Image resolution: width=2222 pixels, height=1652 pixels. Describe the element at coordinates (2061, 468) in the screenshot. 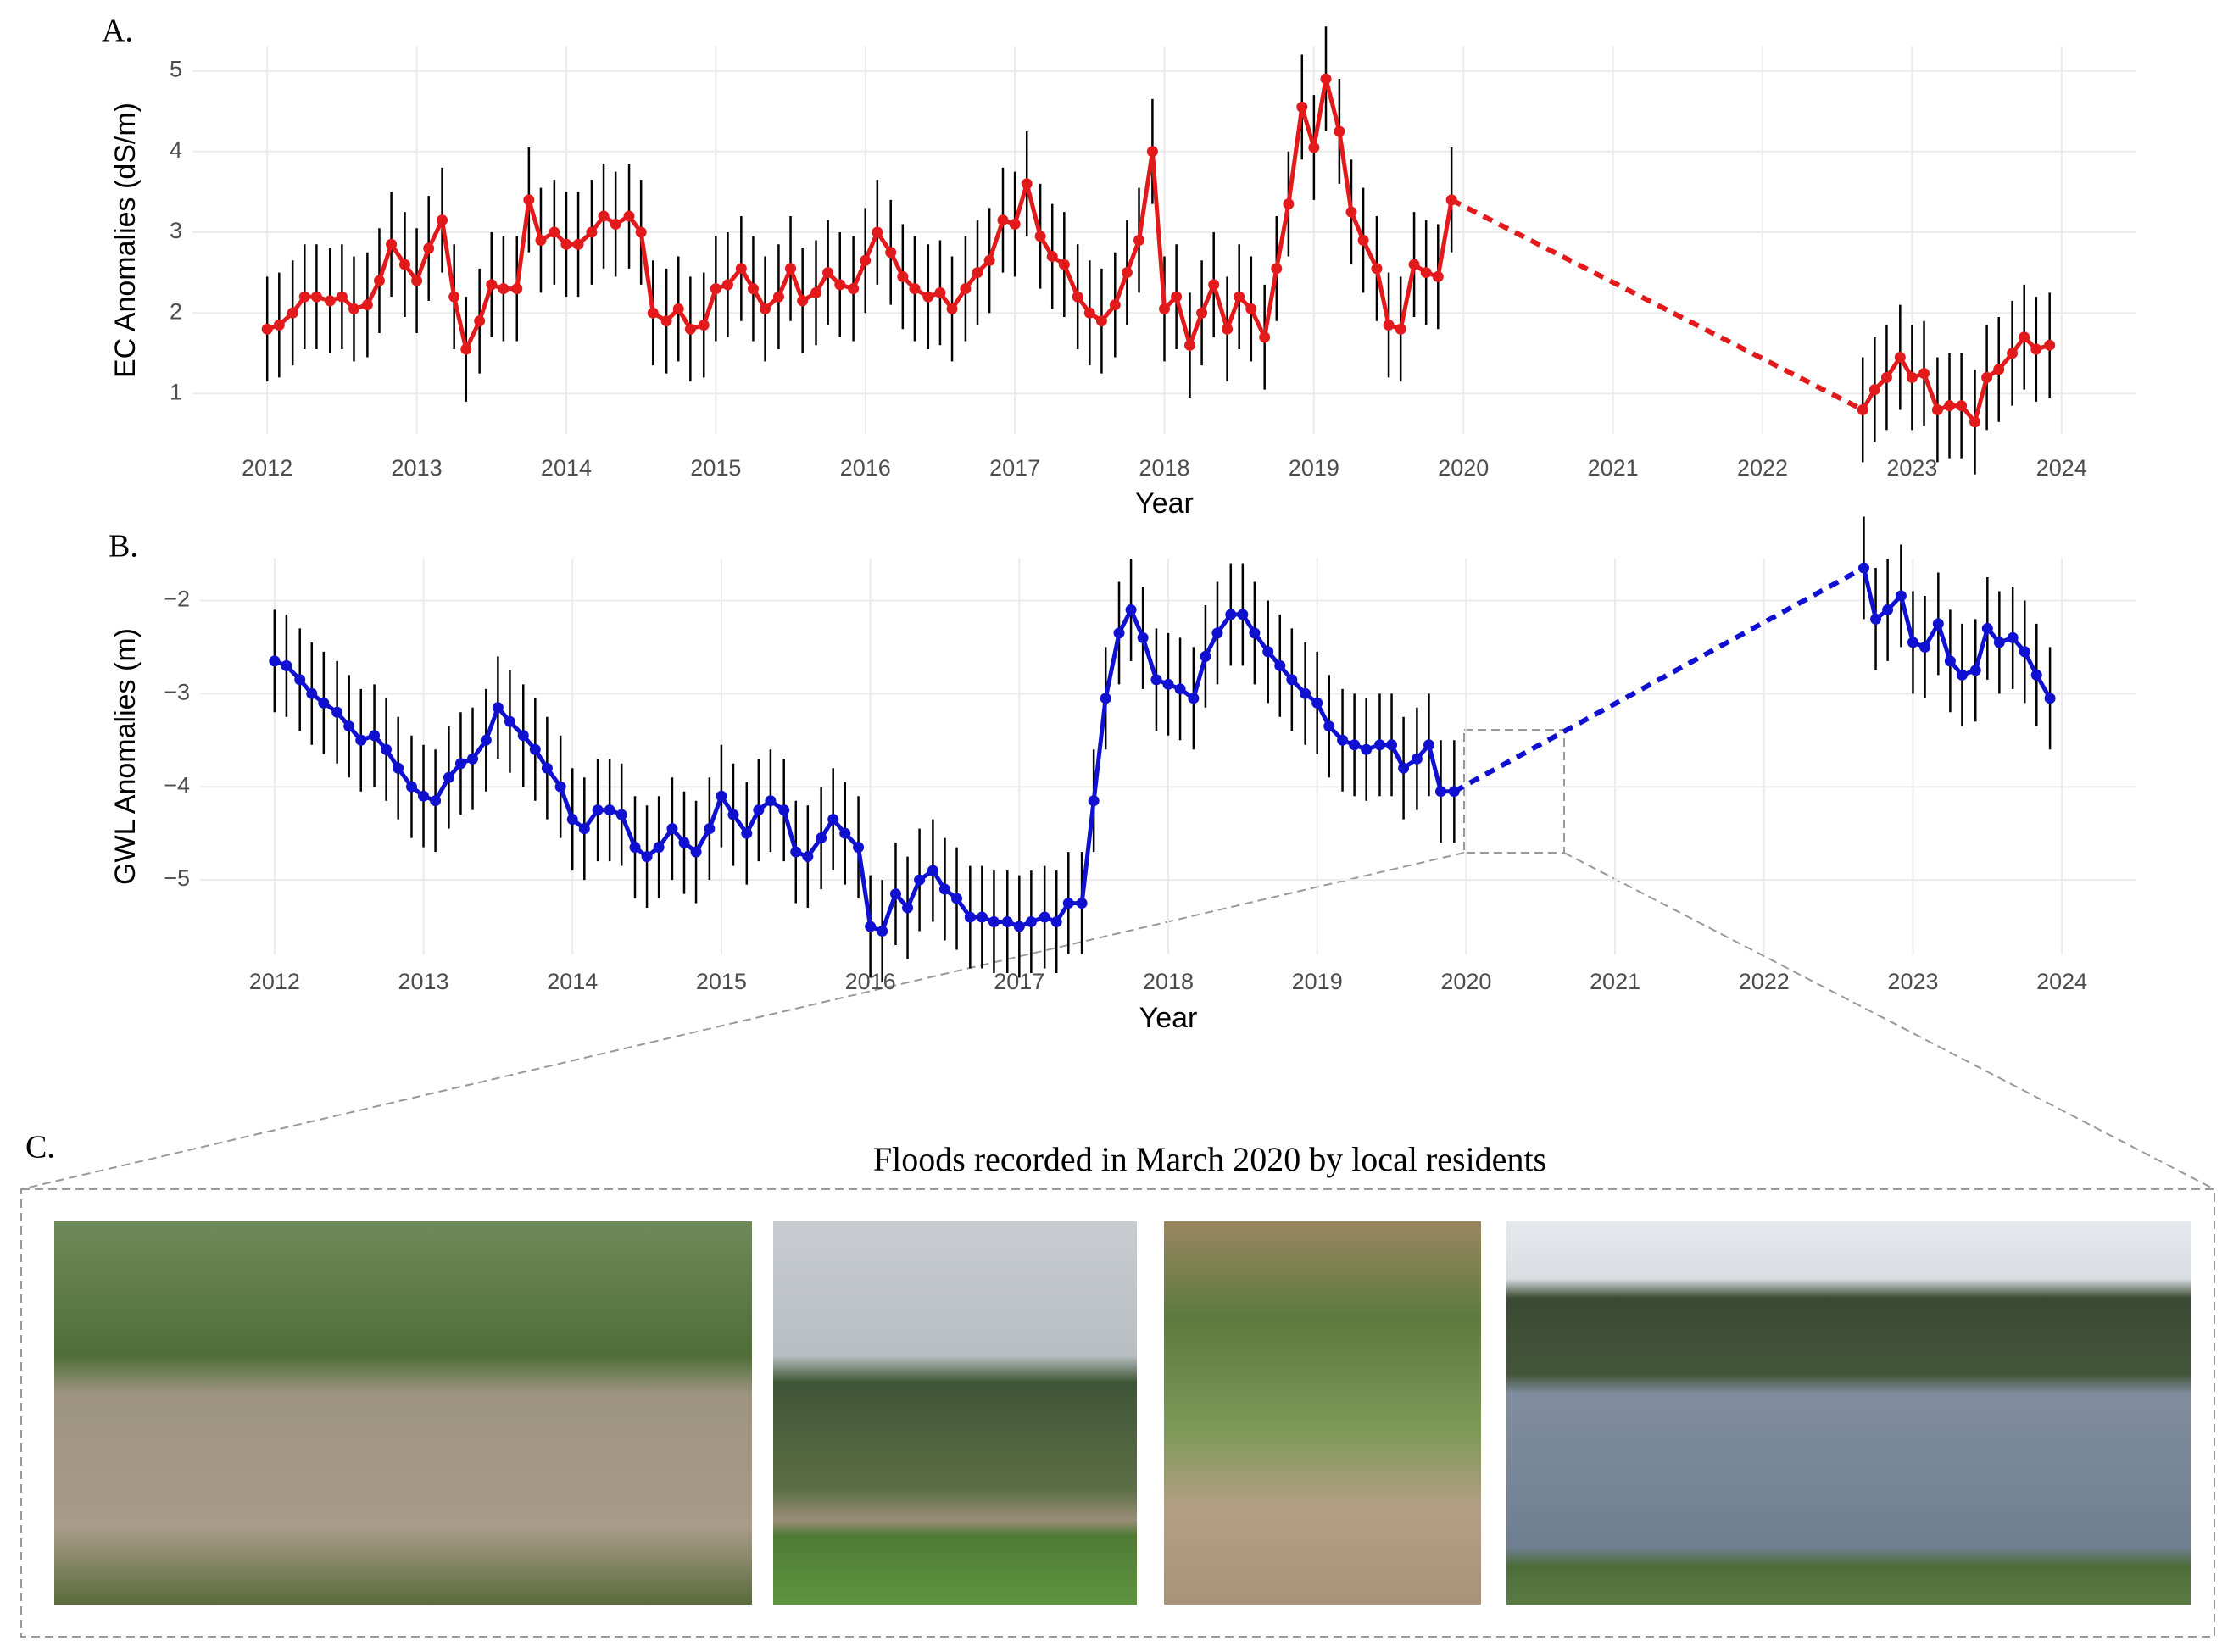

I see `x-tick-label: 2024` at that location.